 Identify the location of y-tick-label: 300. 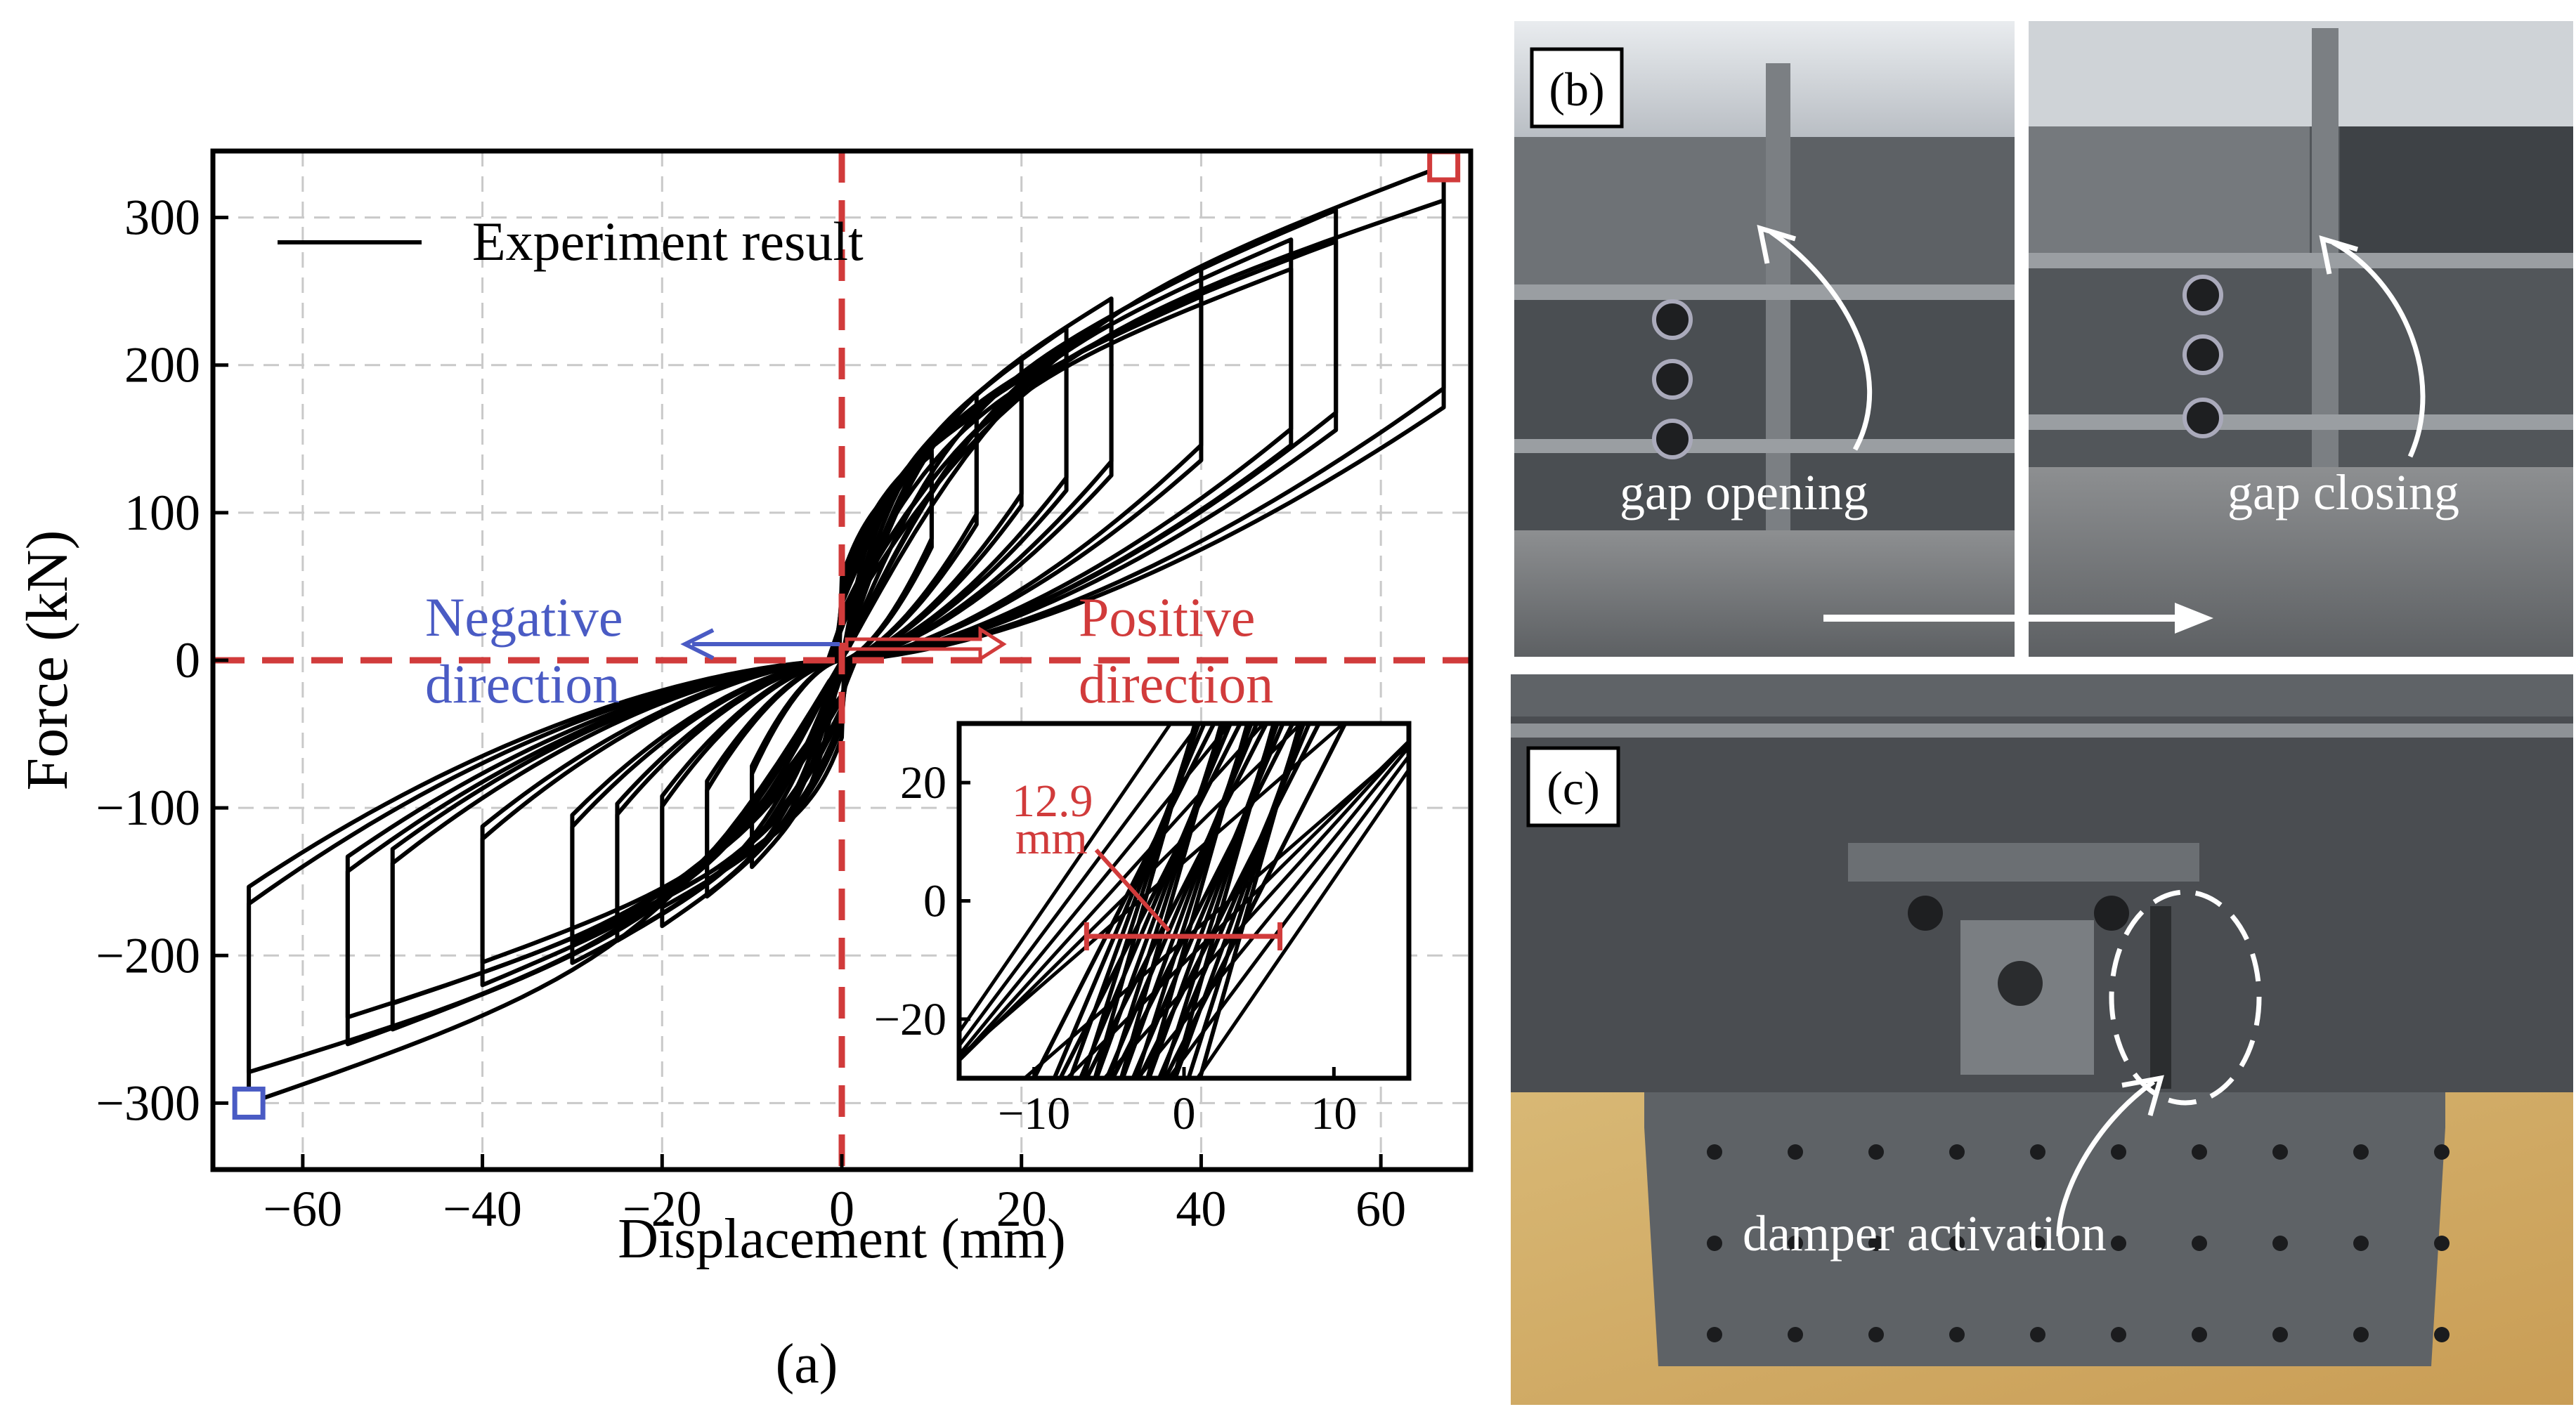
(162, 218).